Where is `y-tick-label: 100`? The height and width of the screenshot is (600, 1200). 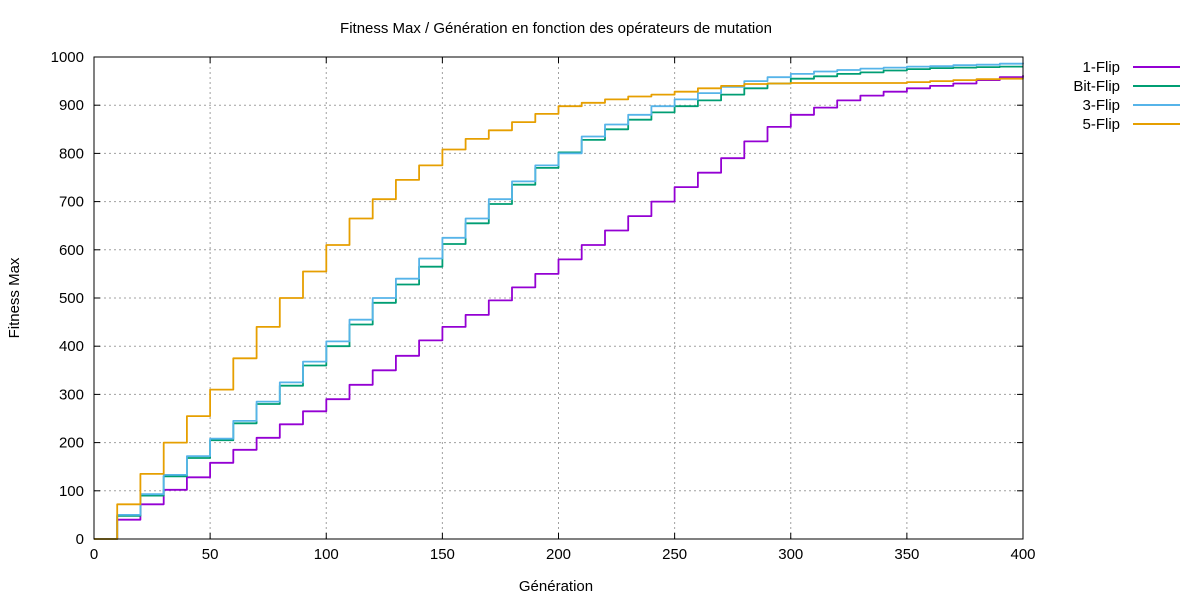
y-tick-label: 100 is located at coordinates (71, 491).